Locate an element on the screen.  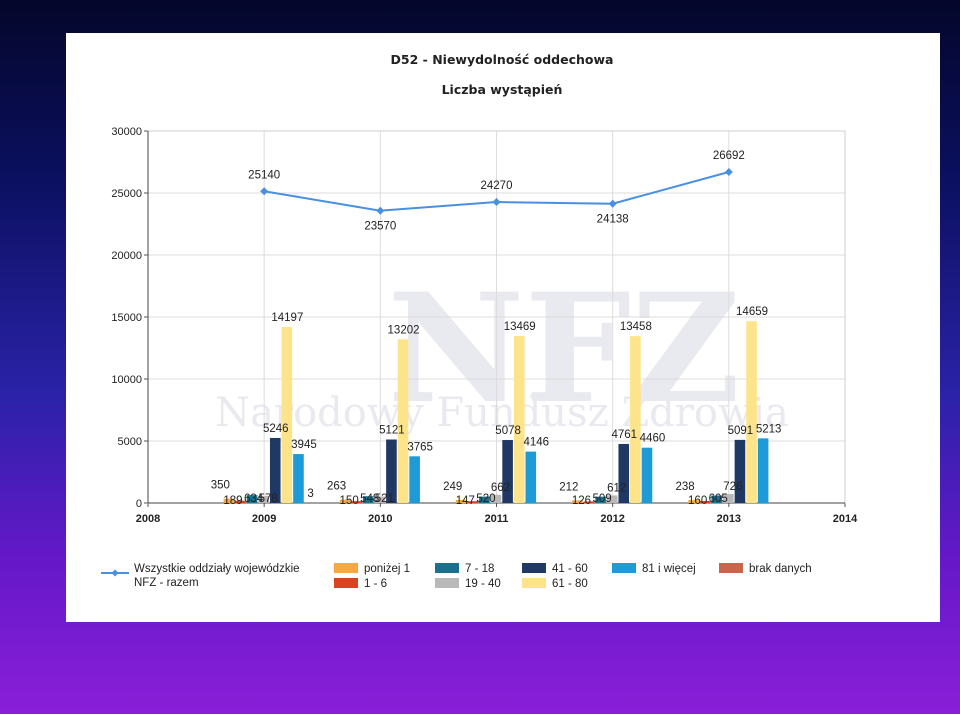
x-tick-label: 2011 is located at coordinates (497, 519).